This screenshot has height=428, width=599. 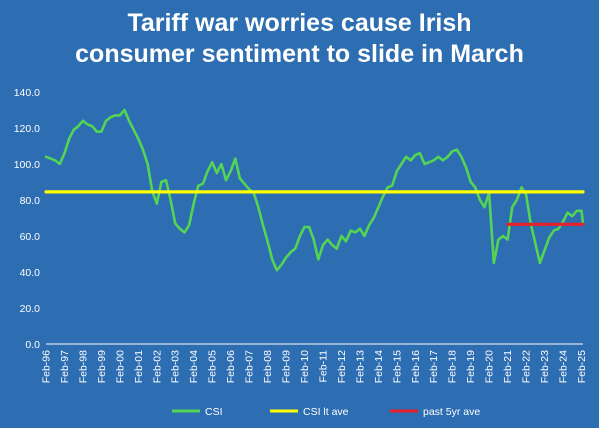 What do you see at coordinates (27, 165) in the screenshot?
I see `y-tick-label: 100.0` at bounding box center [27, 165].